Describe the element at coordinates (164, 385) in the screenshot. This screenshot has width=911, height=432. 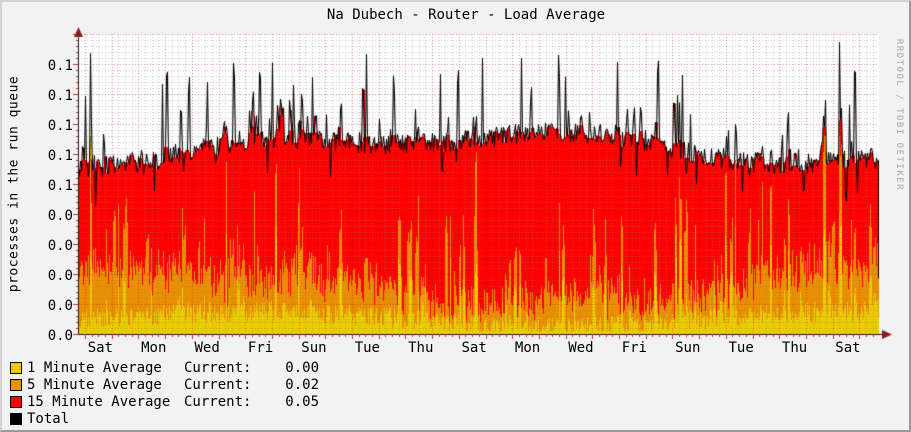
I see `legend-row-5min: 5 Minute Average Current: 0.02` at that location.